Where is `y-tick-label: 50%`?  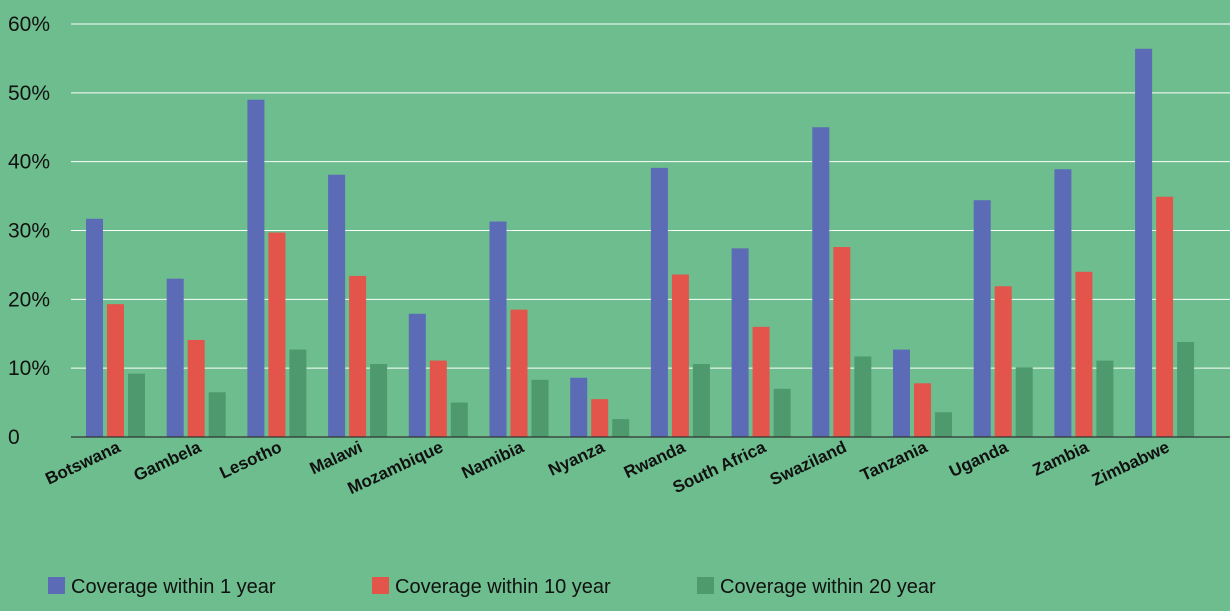 y-tick-label: 50% is located at coordinates (29, 93).